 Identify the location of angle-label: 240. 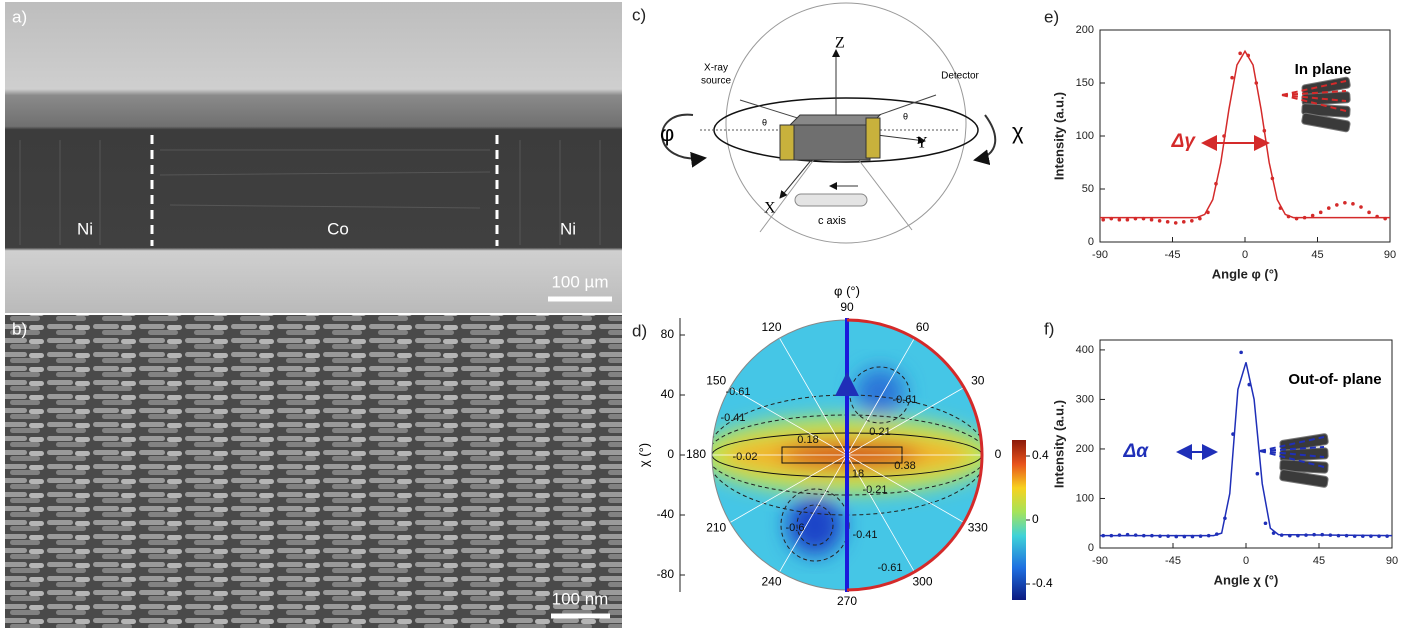
(771, 581).